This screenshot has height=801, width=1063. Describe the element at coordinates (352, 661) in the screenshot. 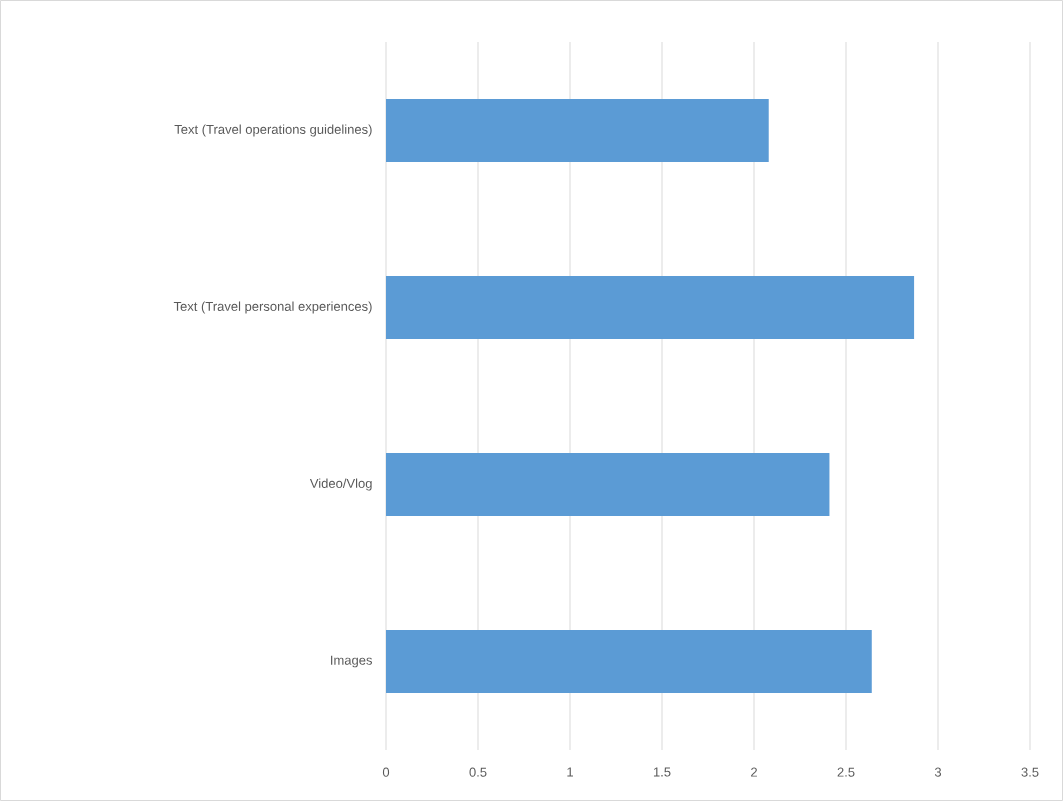

I see `y-tick-label: Images` at that location.